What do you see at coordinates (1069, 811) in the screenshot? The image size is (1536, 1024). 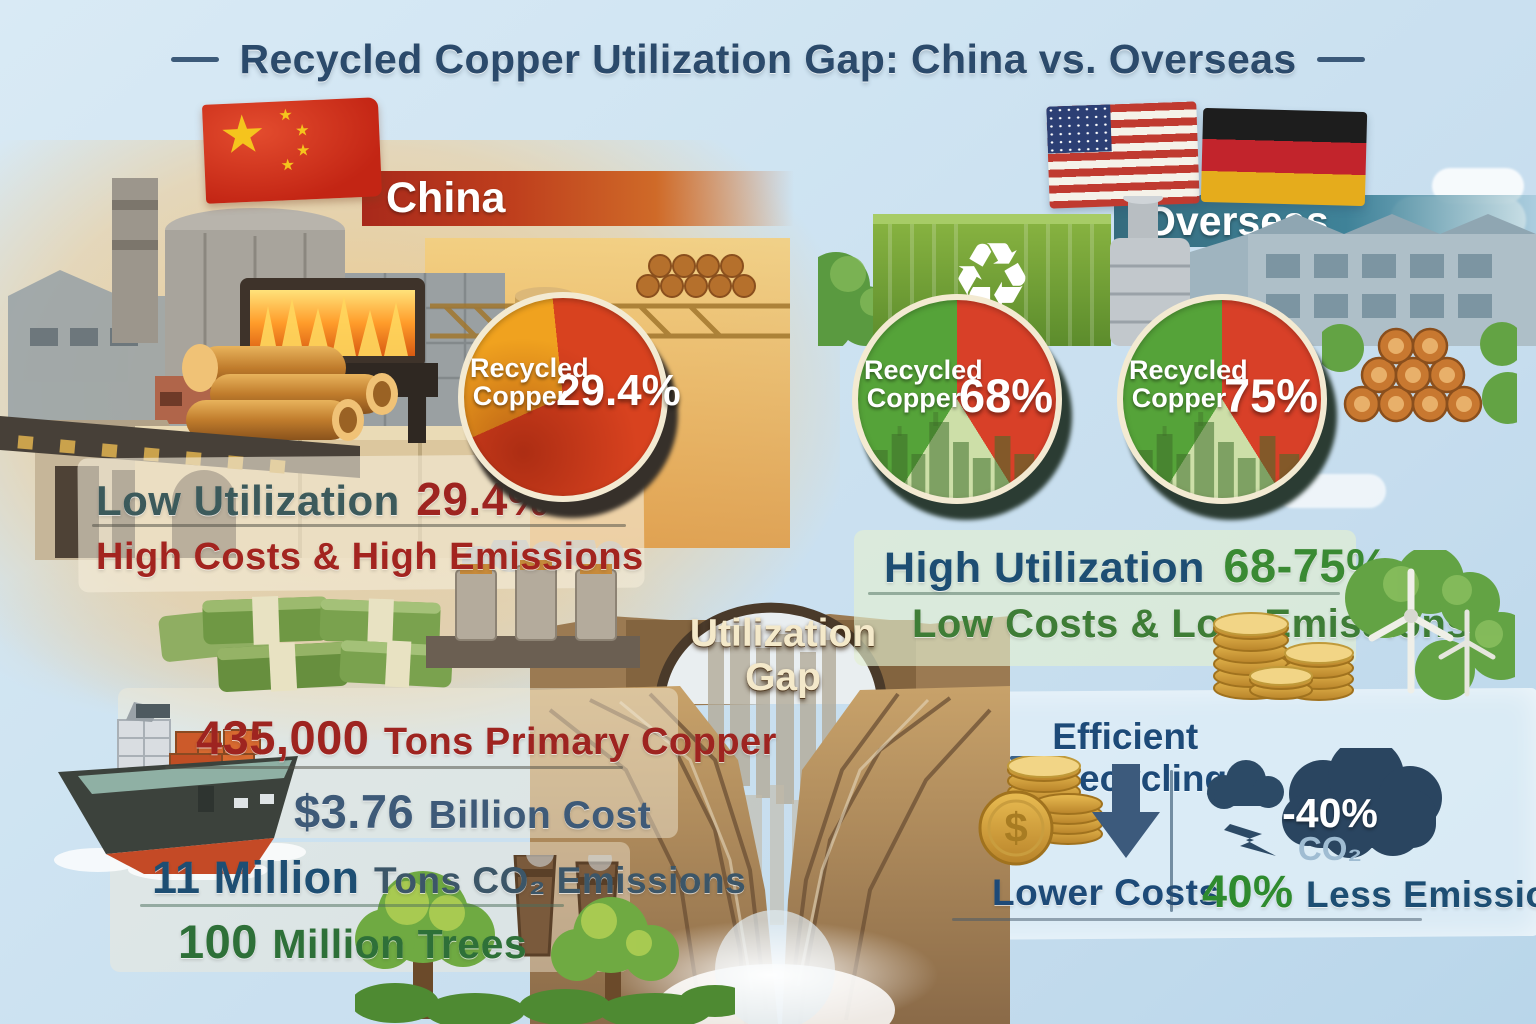 I see `lower-costs-coins-icon: $` at bounding box center [1069, 811].